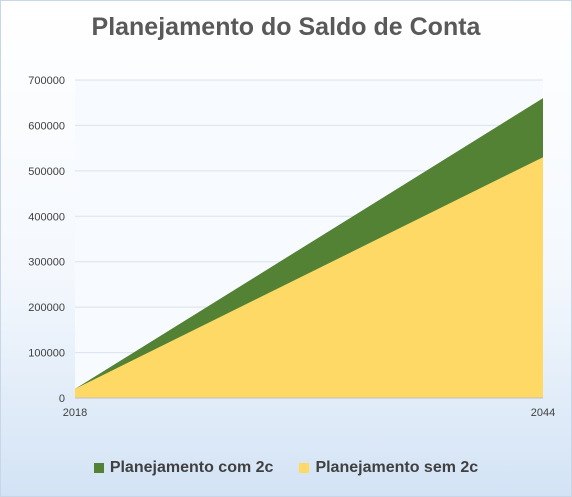 This screenshot has width=572, height=497. What do you see at coordinates (46, 308) in the screenshot?
I see `y-tick-label: 200000` at bounding box center [46, 308].